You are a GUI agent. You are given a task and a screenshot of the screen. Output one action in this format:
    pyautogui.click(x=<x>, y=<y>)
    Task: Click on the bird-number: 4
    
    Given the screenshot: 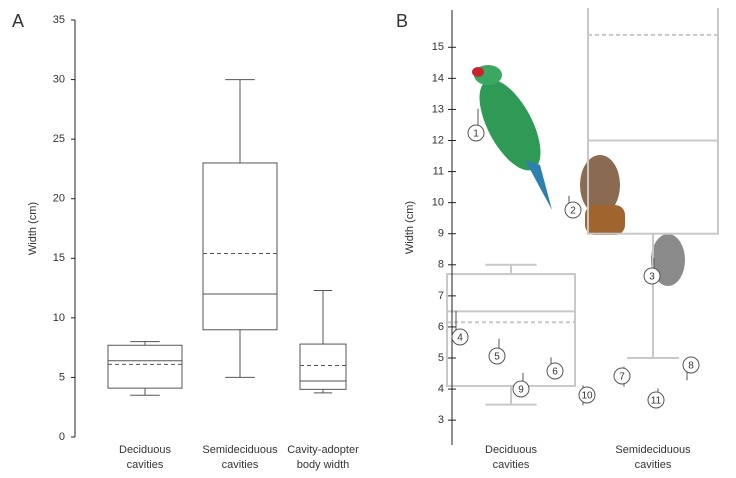 What is the action you would take?
    pyautogui.click(x=460, y=338)
    